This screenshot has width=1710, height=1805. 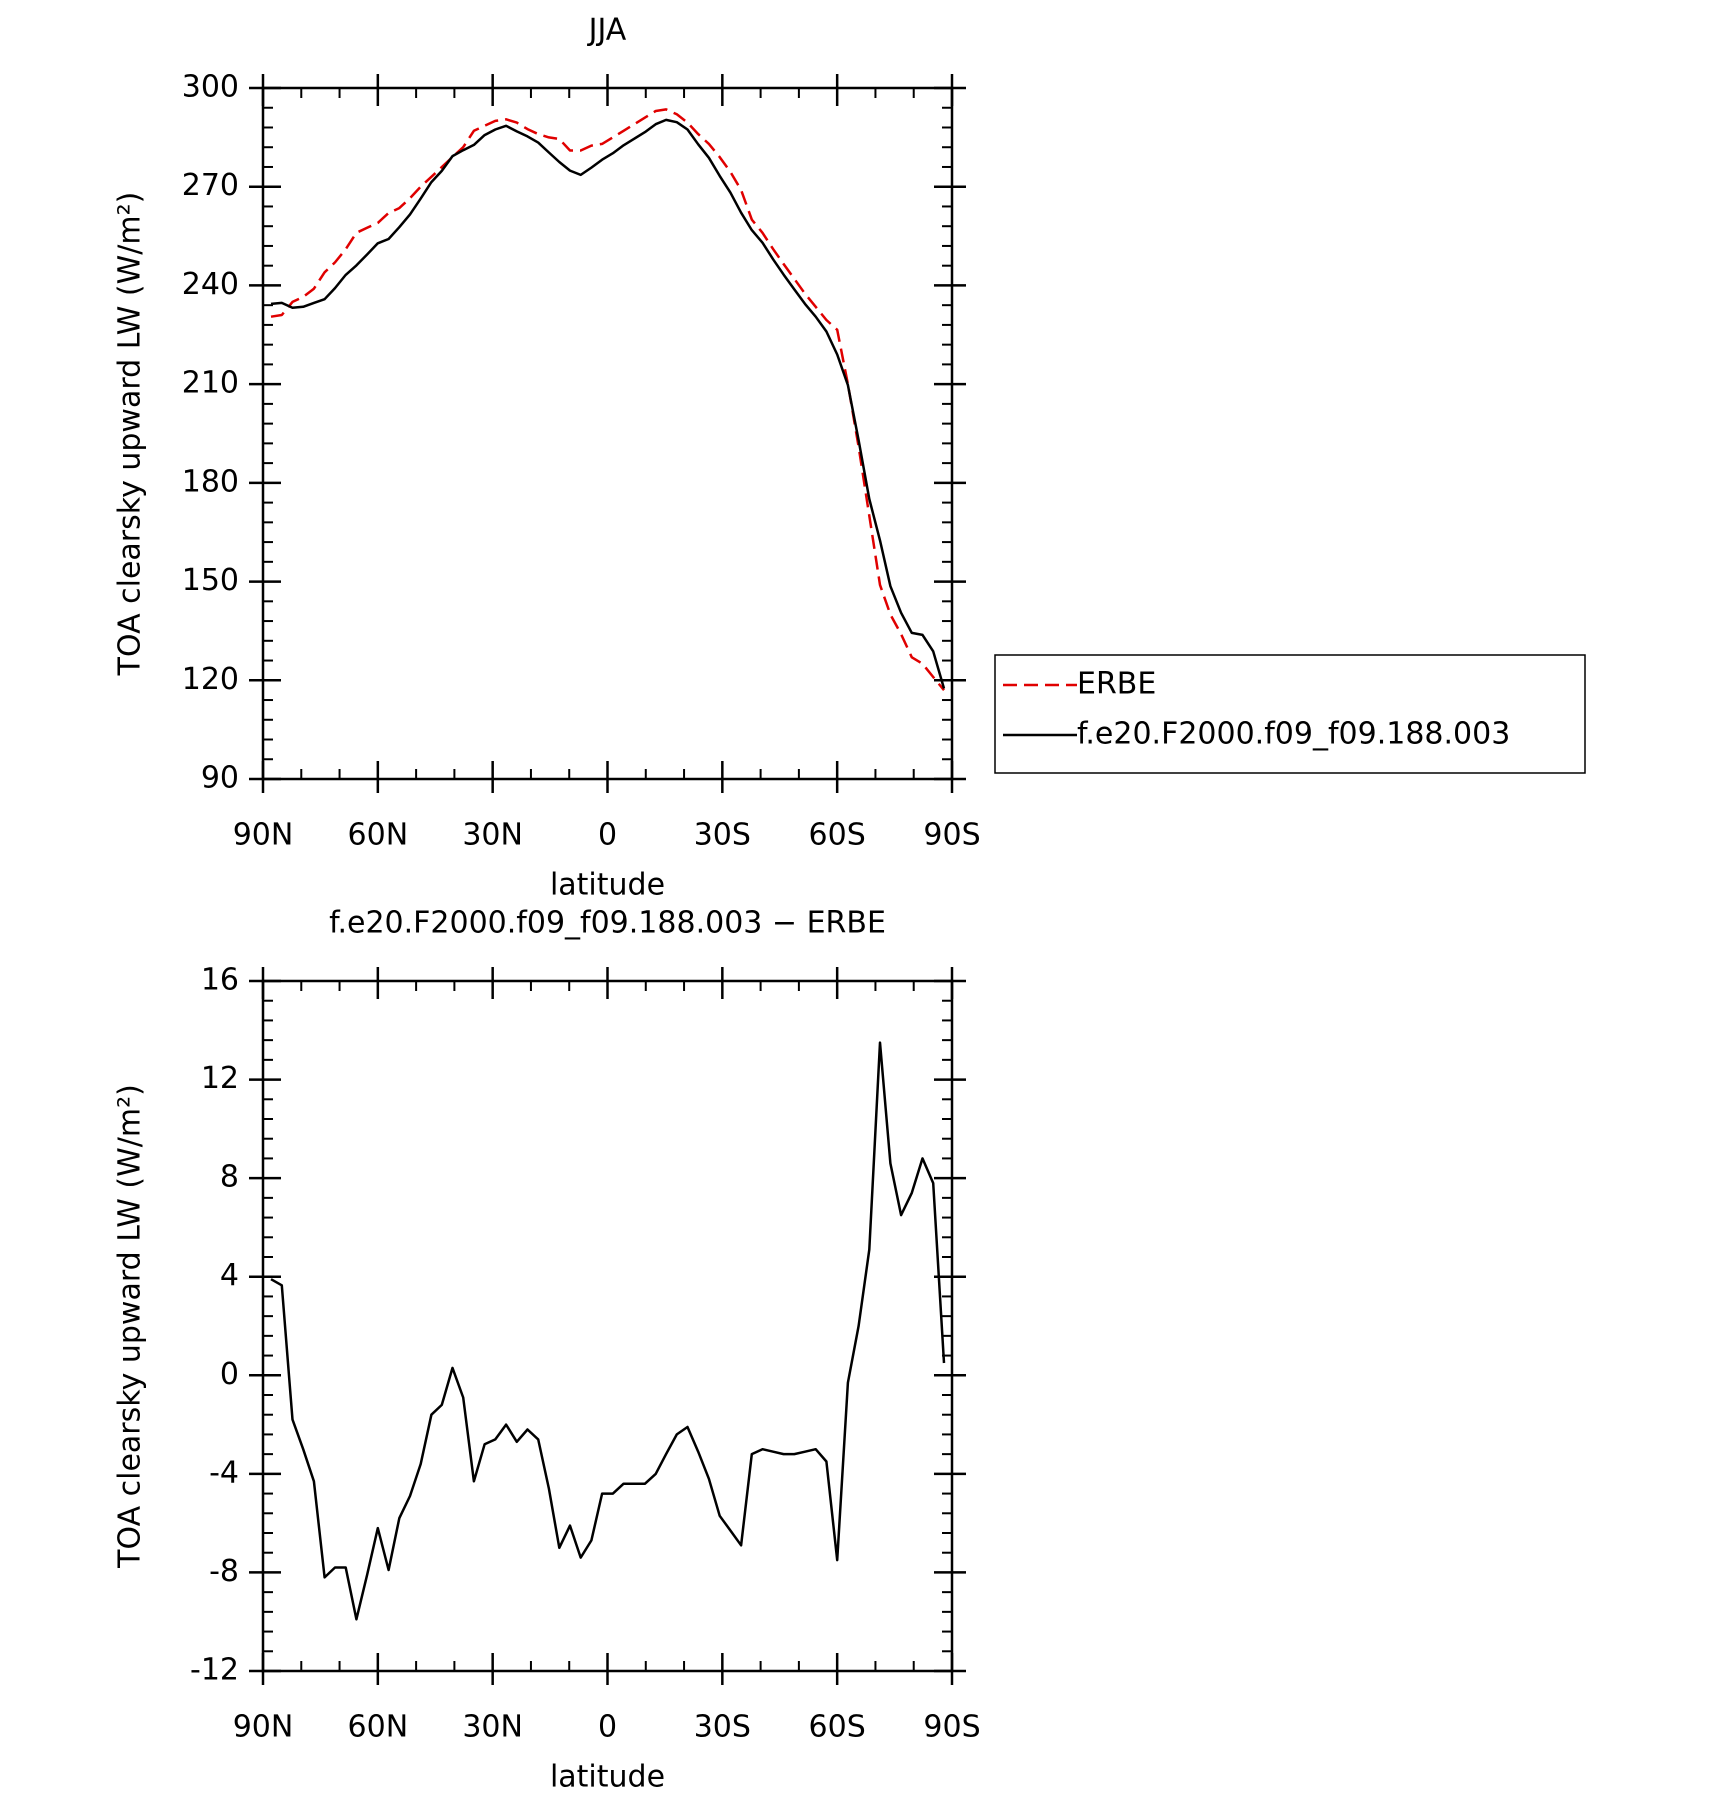 What do you see at coordinates (214, 1670) in the screenshot?
I see `y-tick-label: -12` at bounding box center [214, 1670].